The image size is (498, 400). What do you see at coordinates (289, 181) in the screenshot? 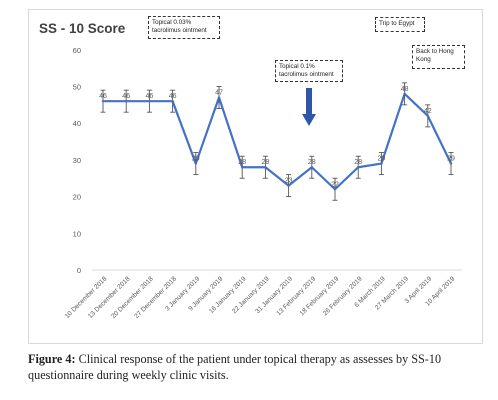
I see `data-label: 23` at bounding box center [289, 181].